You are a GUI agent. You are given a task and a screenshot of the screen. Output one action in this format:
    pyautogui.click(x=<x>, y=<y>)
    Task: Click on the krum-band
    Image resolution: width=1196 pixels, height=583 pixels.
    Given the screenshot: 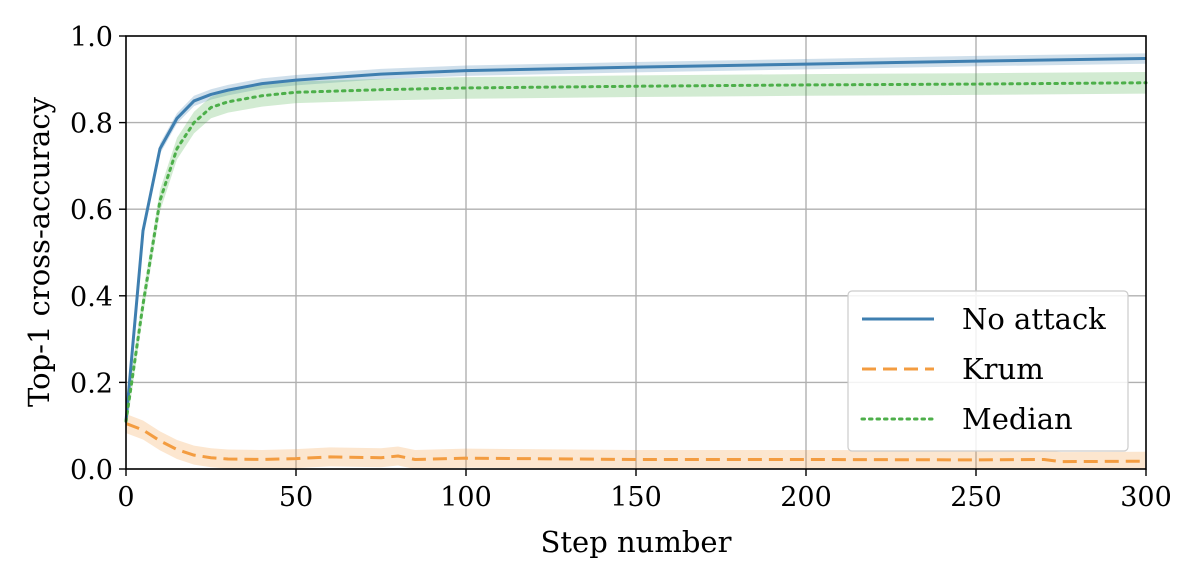 What is the action you would take?
    pyautogui.click(x=636, y=441)
    